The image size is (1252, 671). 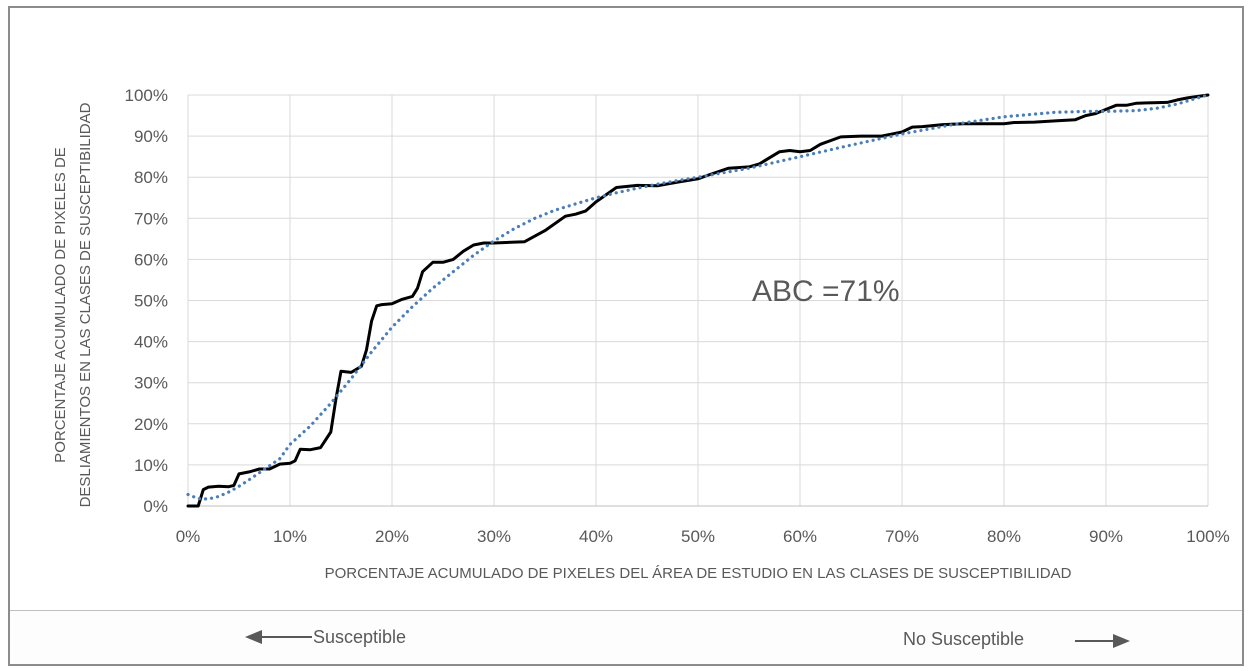 What do you see at coordinates (60, 305) in the screenshot?
I see `y-axis-title-line-1: PORCENTAJE ACUMULADO DE PIXELES DE` at bounding box center [60, 305].